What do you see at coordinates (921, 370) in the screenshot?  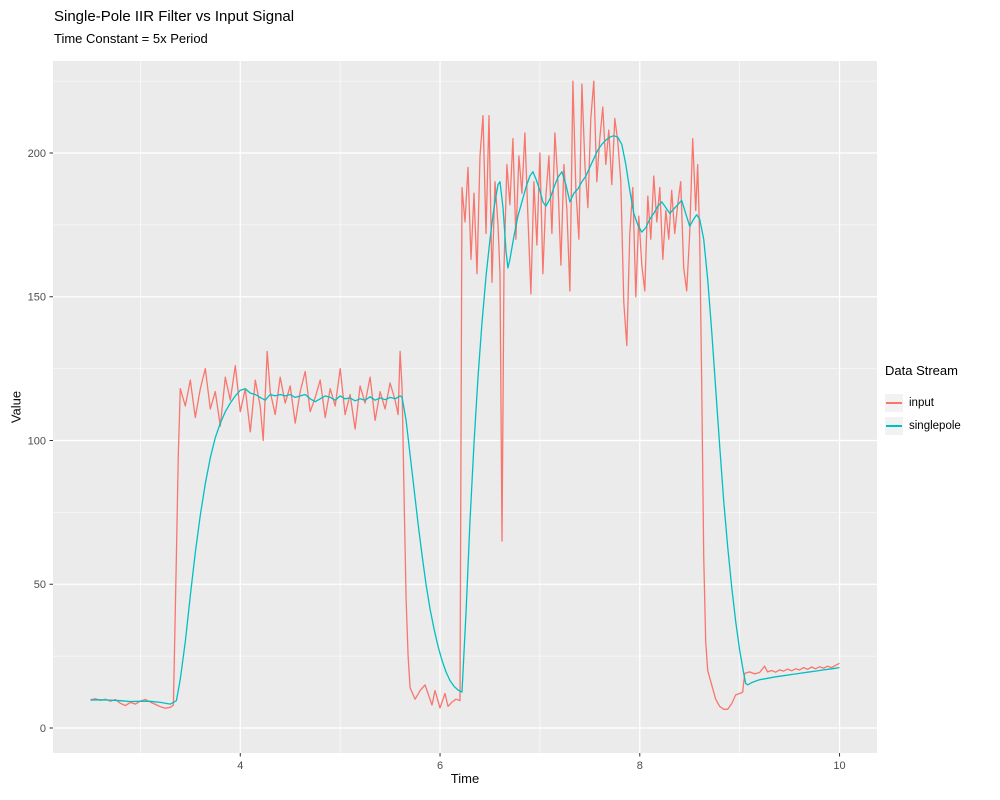 I see `legend-title: Data Stream` at bounding box center [921, 370].